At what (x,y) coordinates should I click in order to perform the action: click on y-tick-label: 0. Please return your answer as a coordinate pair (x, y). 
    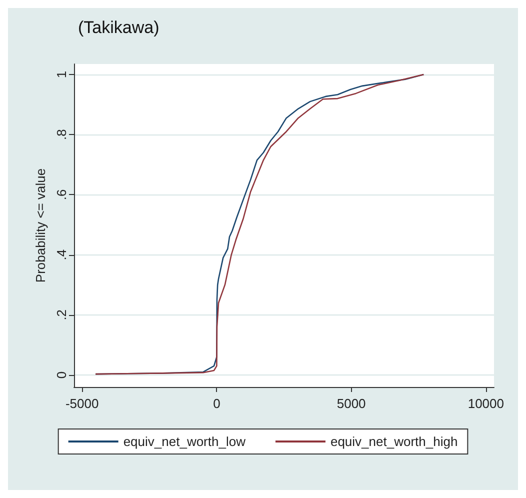
    Looking at the image, I should click on (61, 375).